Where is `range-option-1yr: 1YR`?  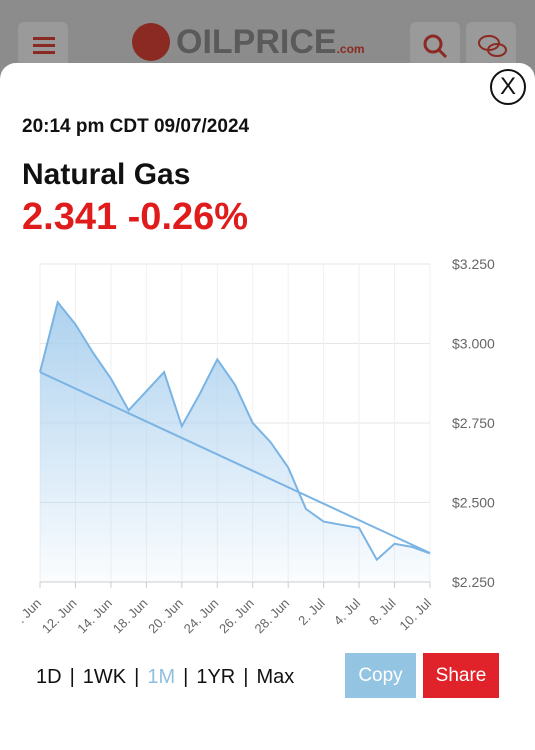
range-option-1yr: 1YR is located at coordinates (216, 677).